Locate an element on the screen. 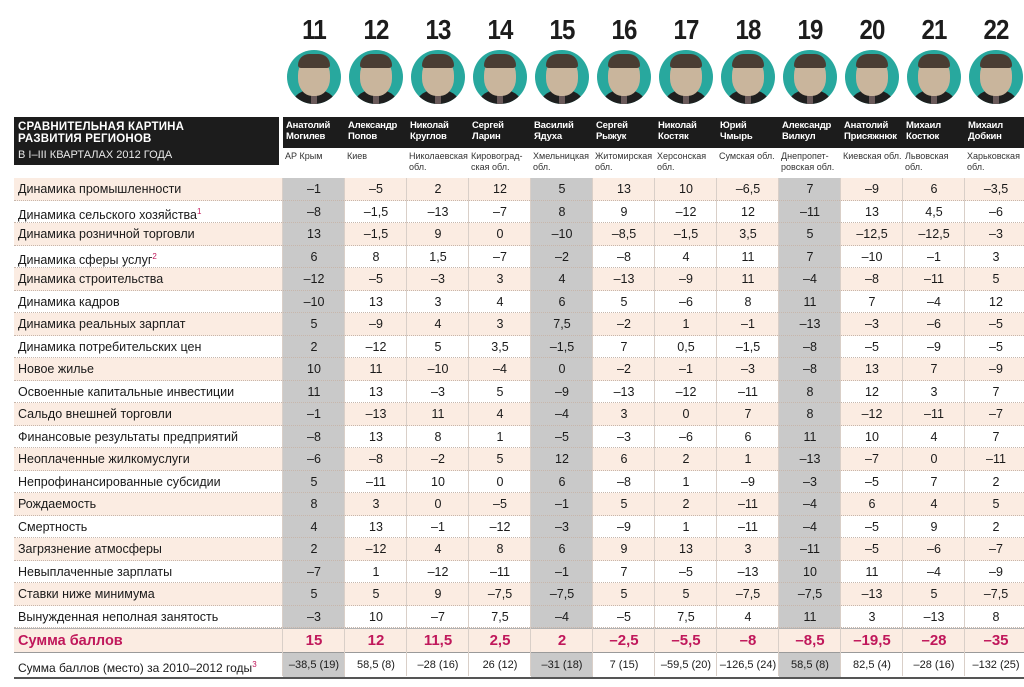 The image size is (1024, 687). sum-cell: –5,5 is located at coordinates (686, 640).